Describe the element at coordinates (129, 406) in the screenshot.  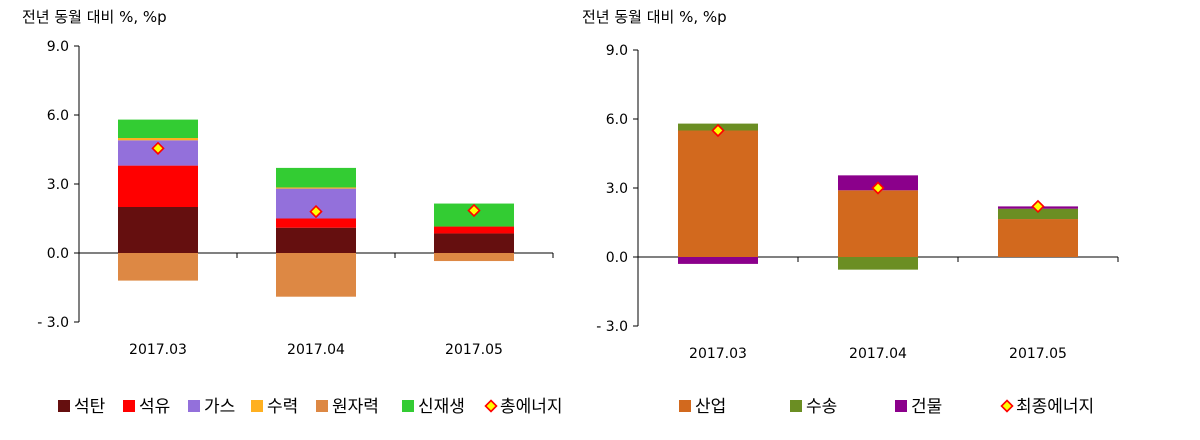
I see `legend-swatch-석유` at that location.